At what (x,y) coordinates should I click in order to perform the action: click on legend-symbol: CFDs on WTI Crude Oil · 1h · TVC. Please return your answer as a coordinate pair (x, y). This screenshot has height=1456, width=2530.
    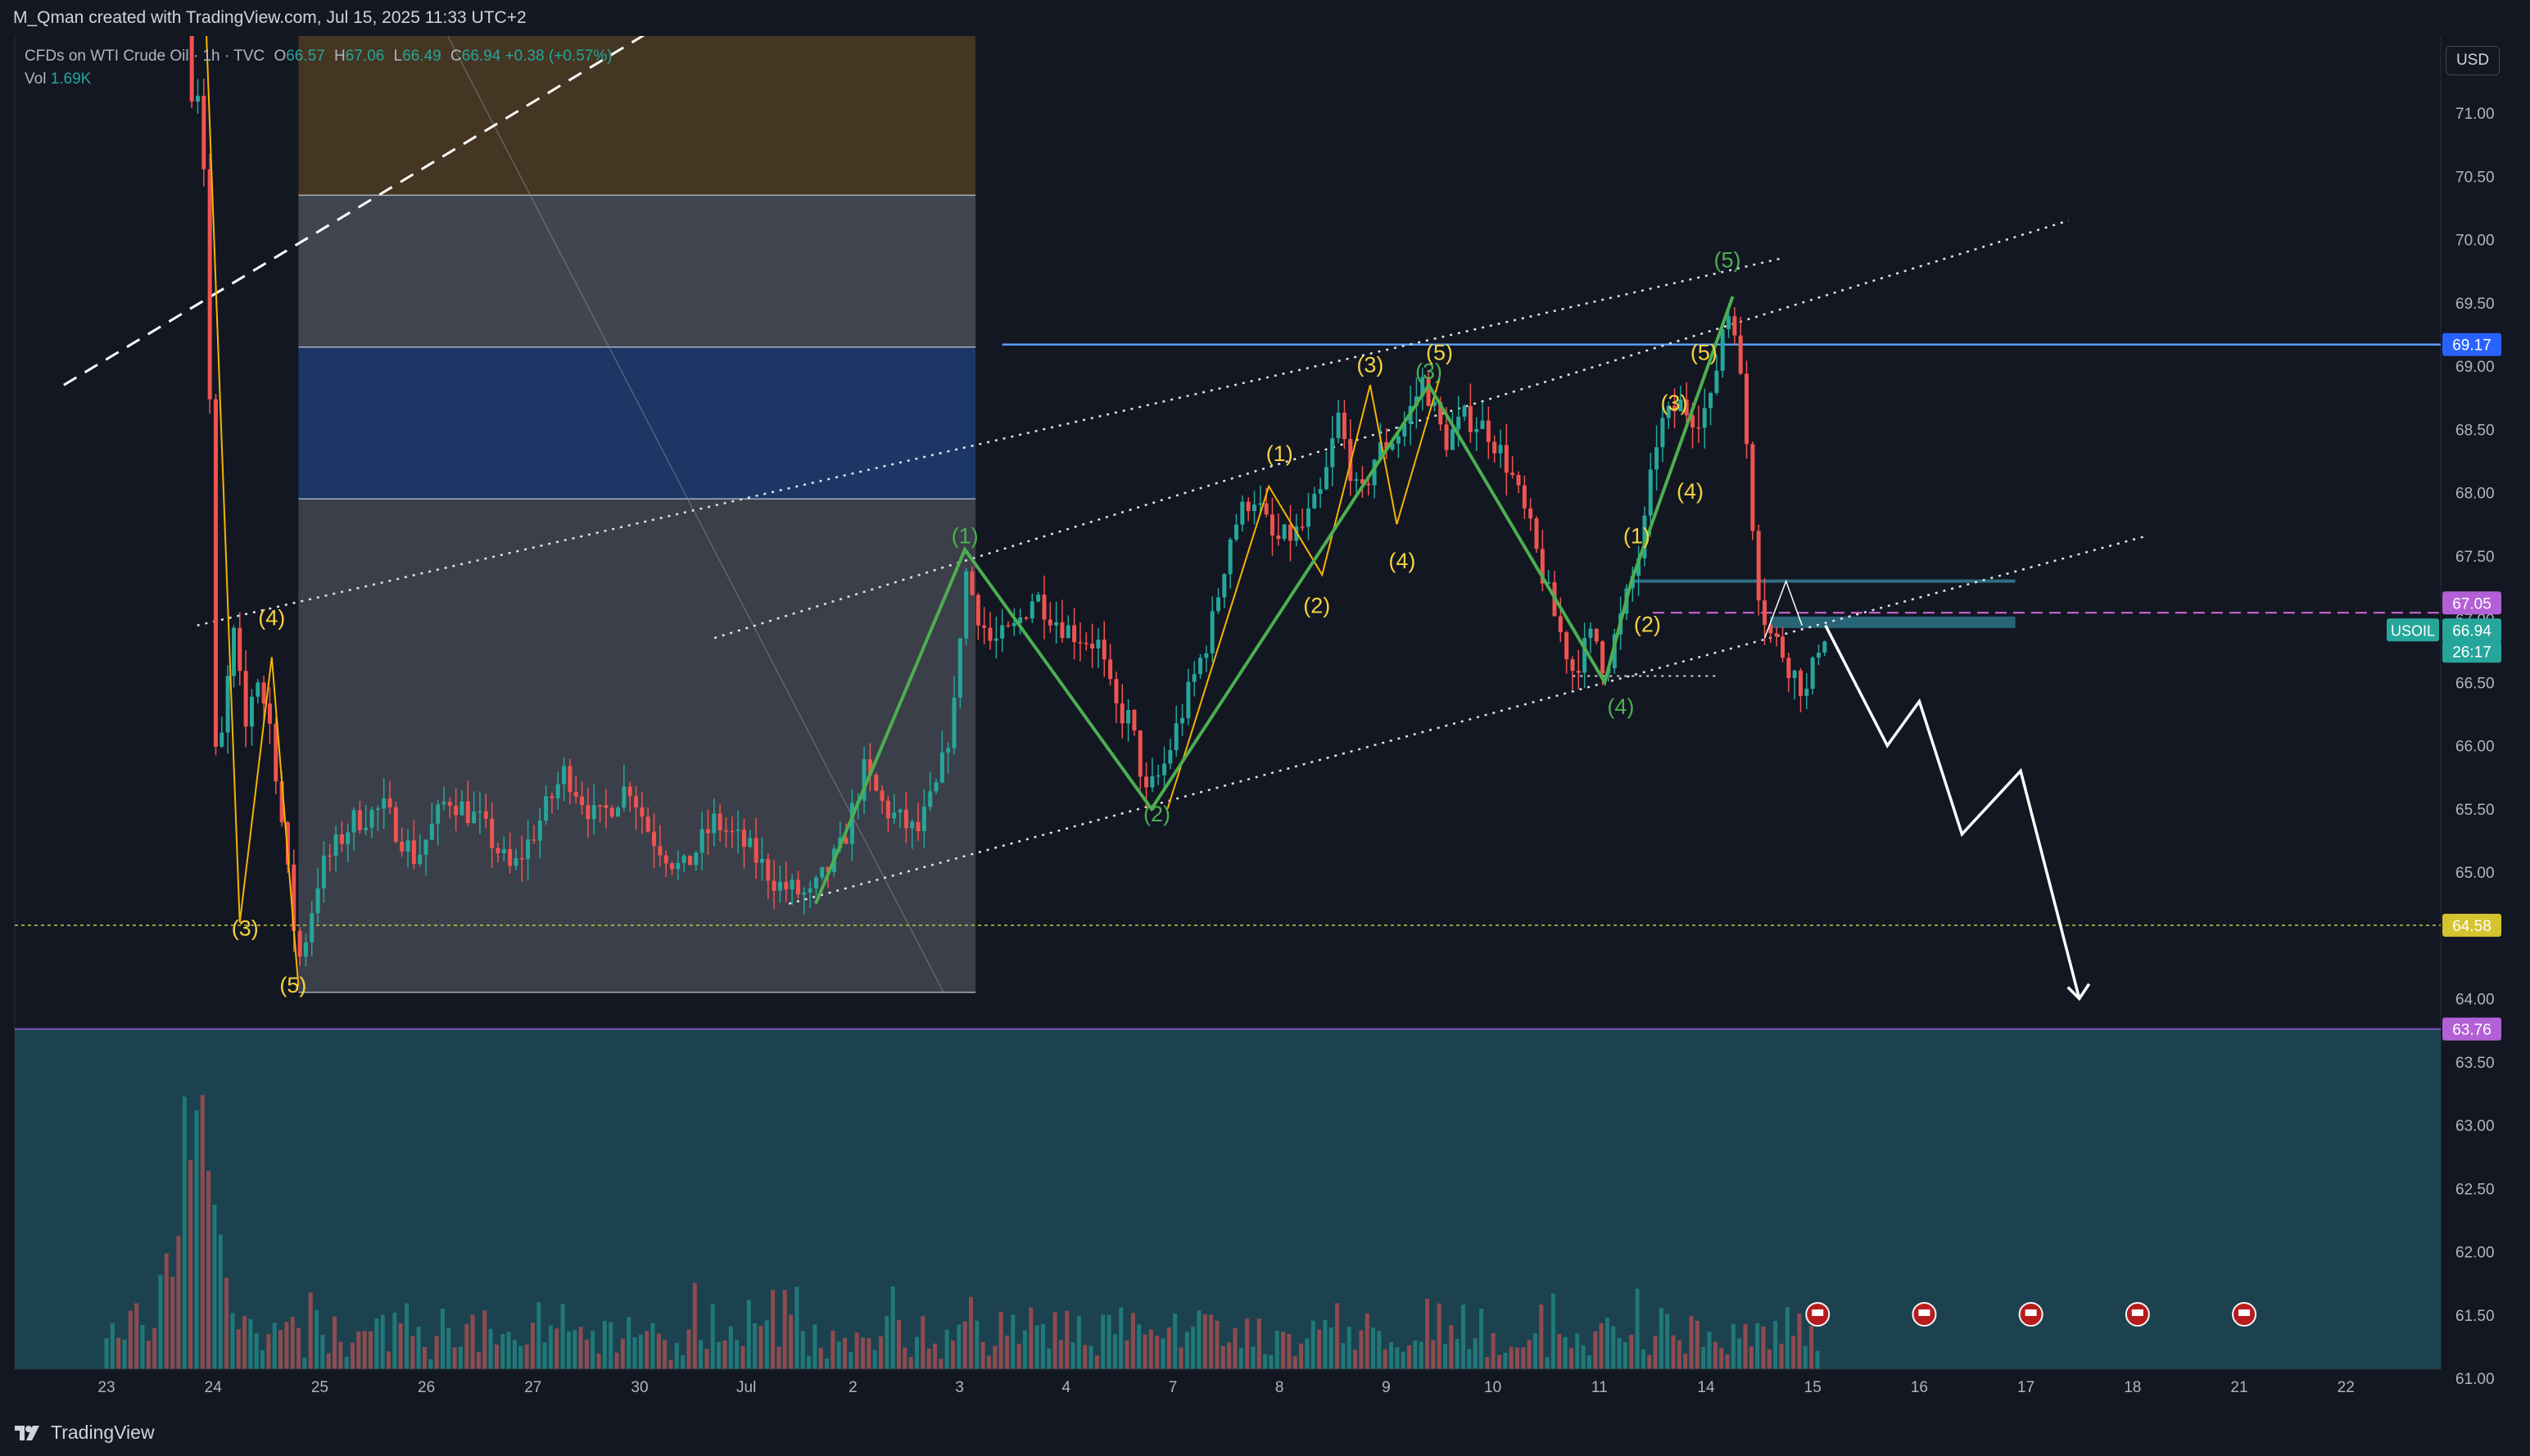
    Looking at the image, I should click on (145, 56).